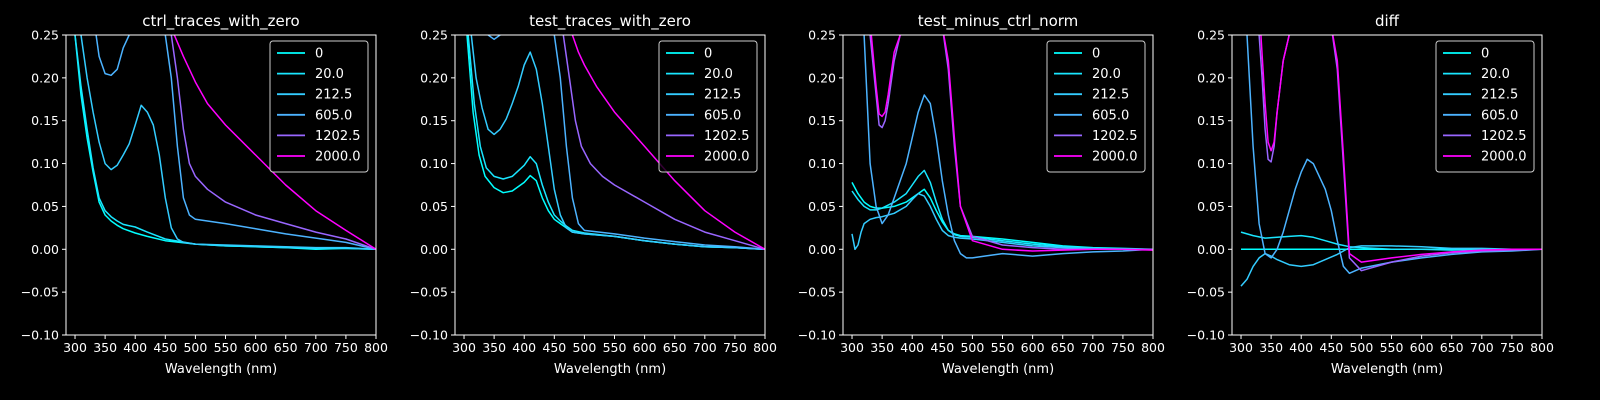 Image resolution: width=1600 pixels, height=400 pixels. What do you see at coordinates (1499, 115) in the screenshot?
I see `legend-label: 605.0` at bounding box center [1499, 115].